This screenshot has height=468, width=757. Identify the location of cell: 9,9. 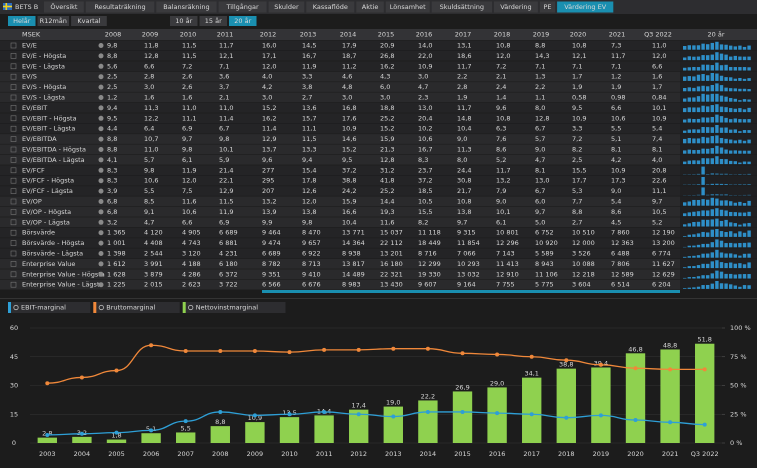
(267, 222).